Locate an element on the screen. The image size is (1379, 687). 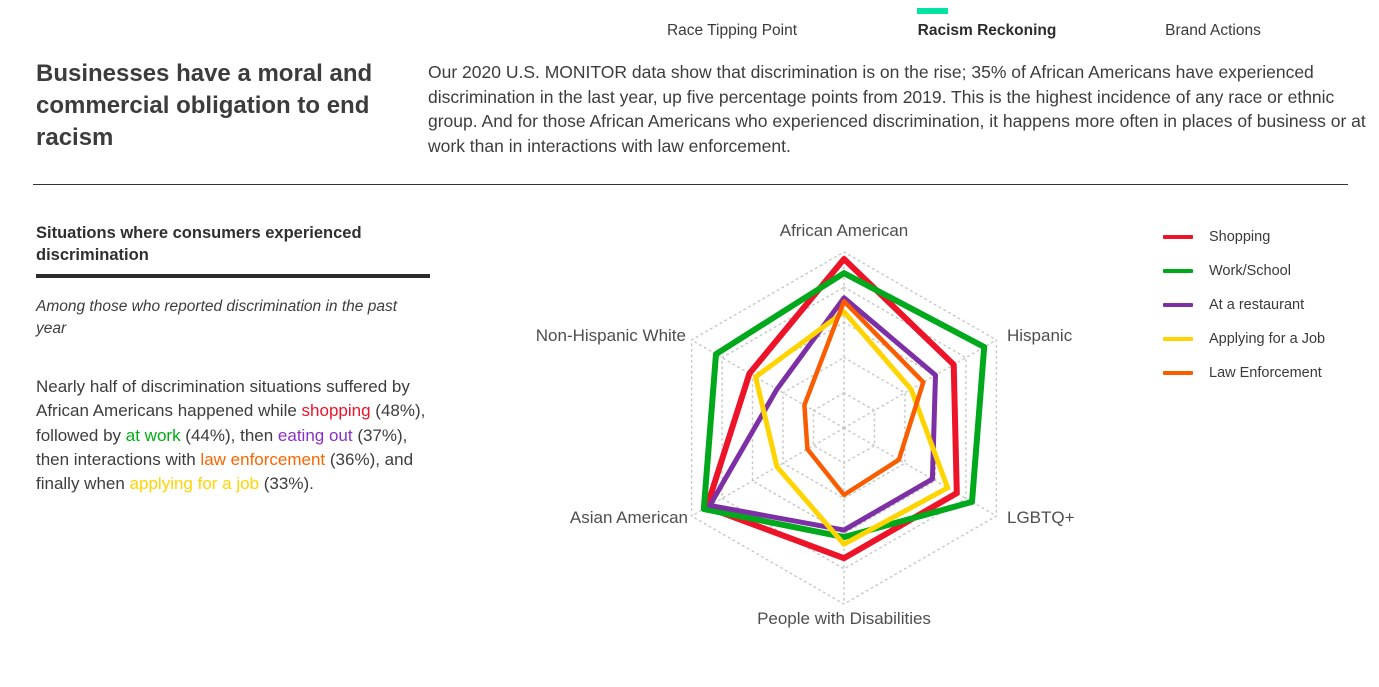
highlighted-term: at work is located at coordinates (153, 435).